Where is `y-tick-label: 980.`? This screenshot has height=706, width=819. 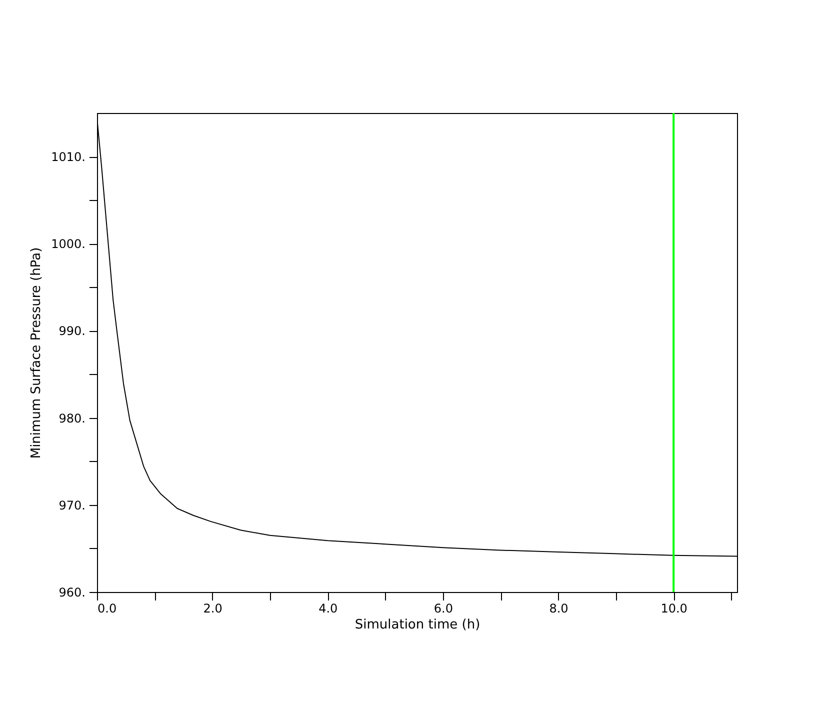 y-tick-label: 980. is located at coordinates (72, 418).